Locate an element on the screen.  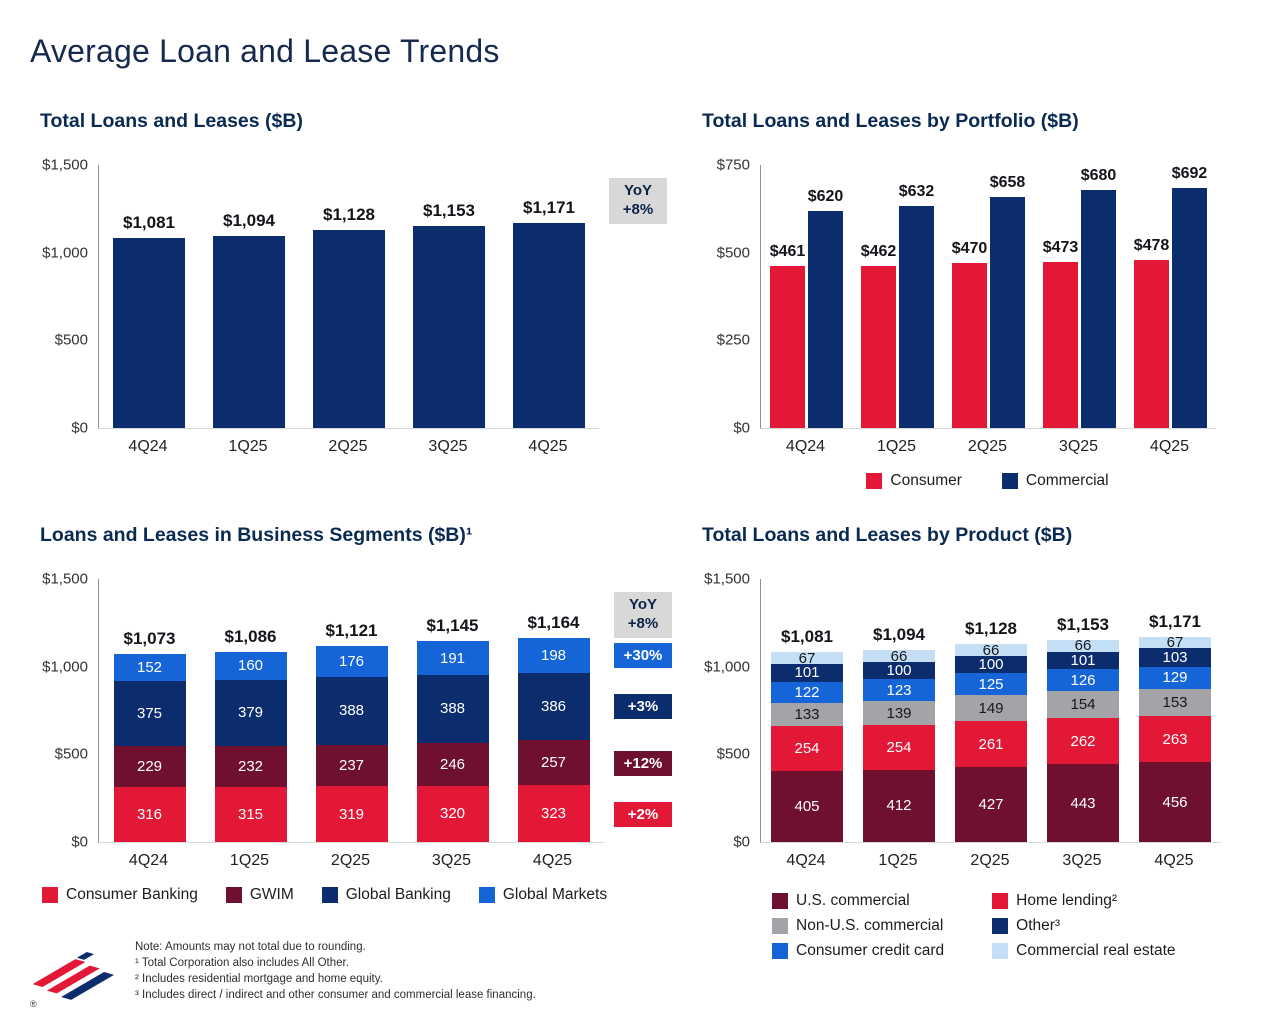
legend-item: Home lending² is located at coordinates (1083, 901).